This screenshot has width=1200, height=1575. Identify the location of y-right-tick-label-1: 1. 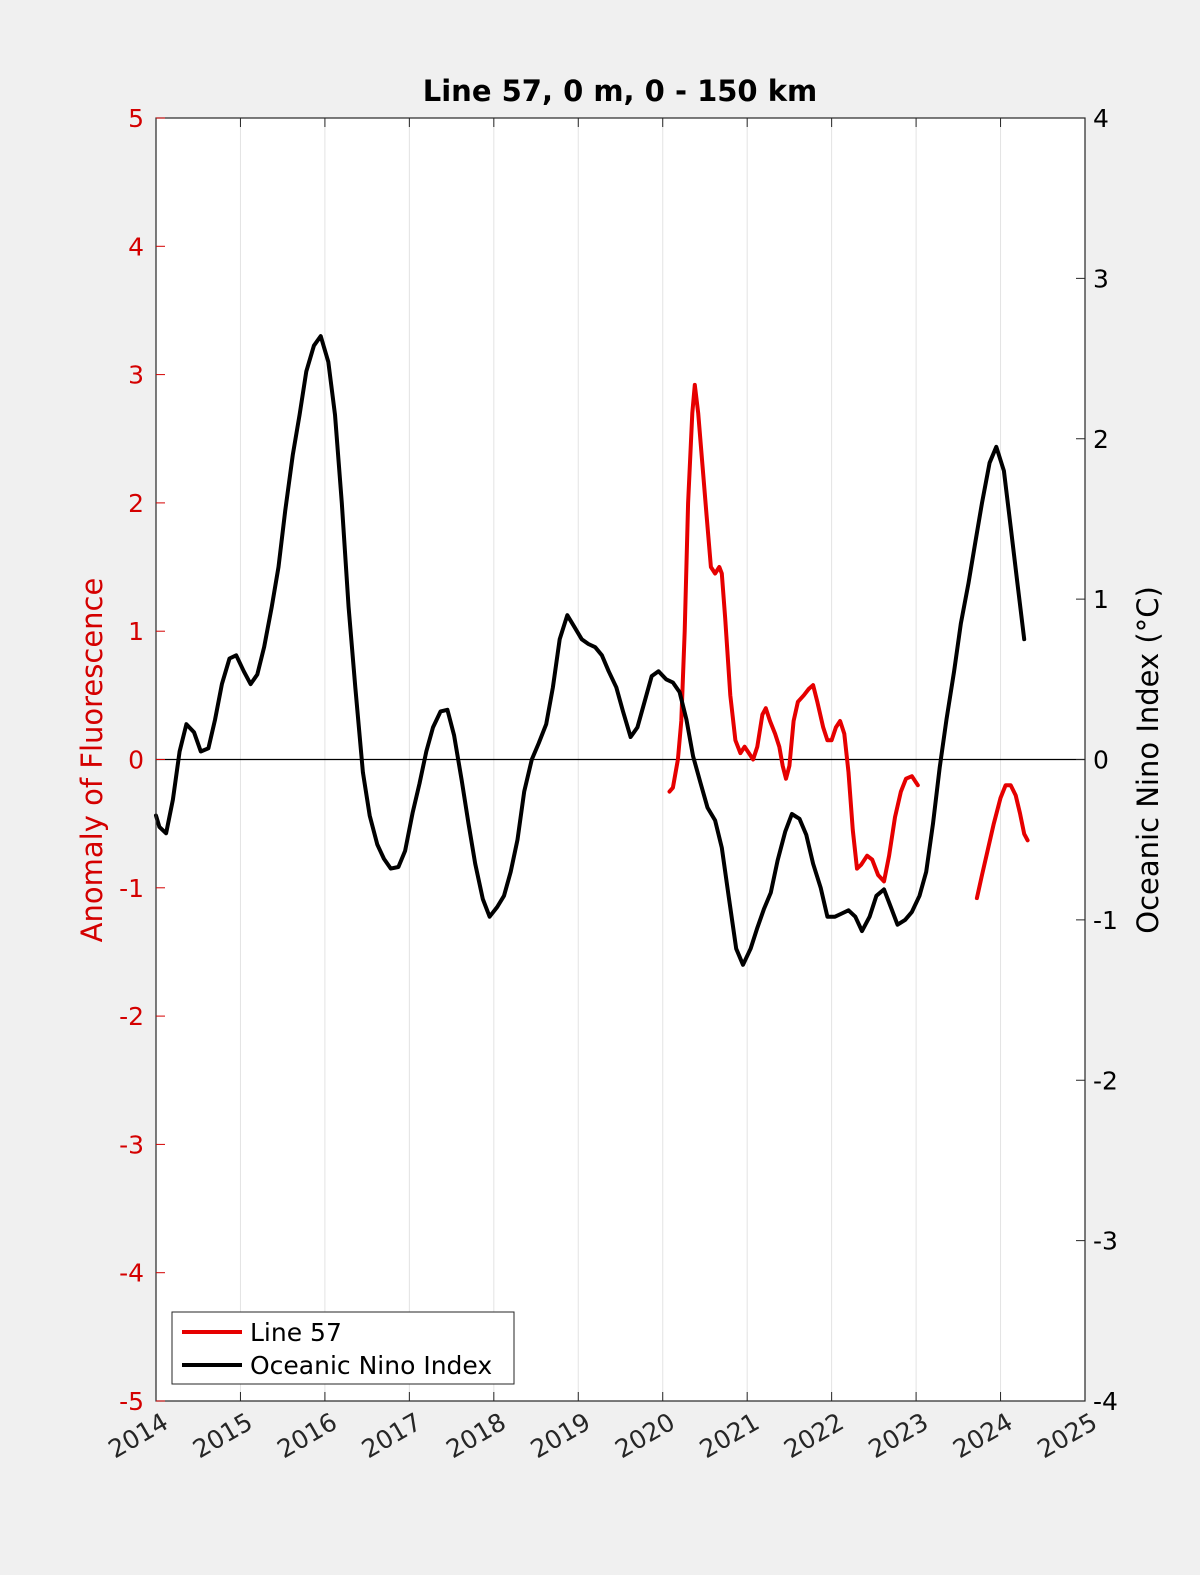
(1101, 599).